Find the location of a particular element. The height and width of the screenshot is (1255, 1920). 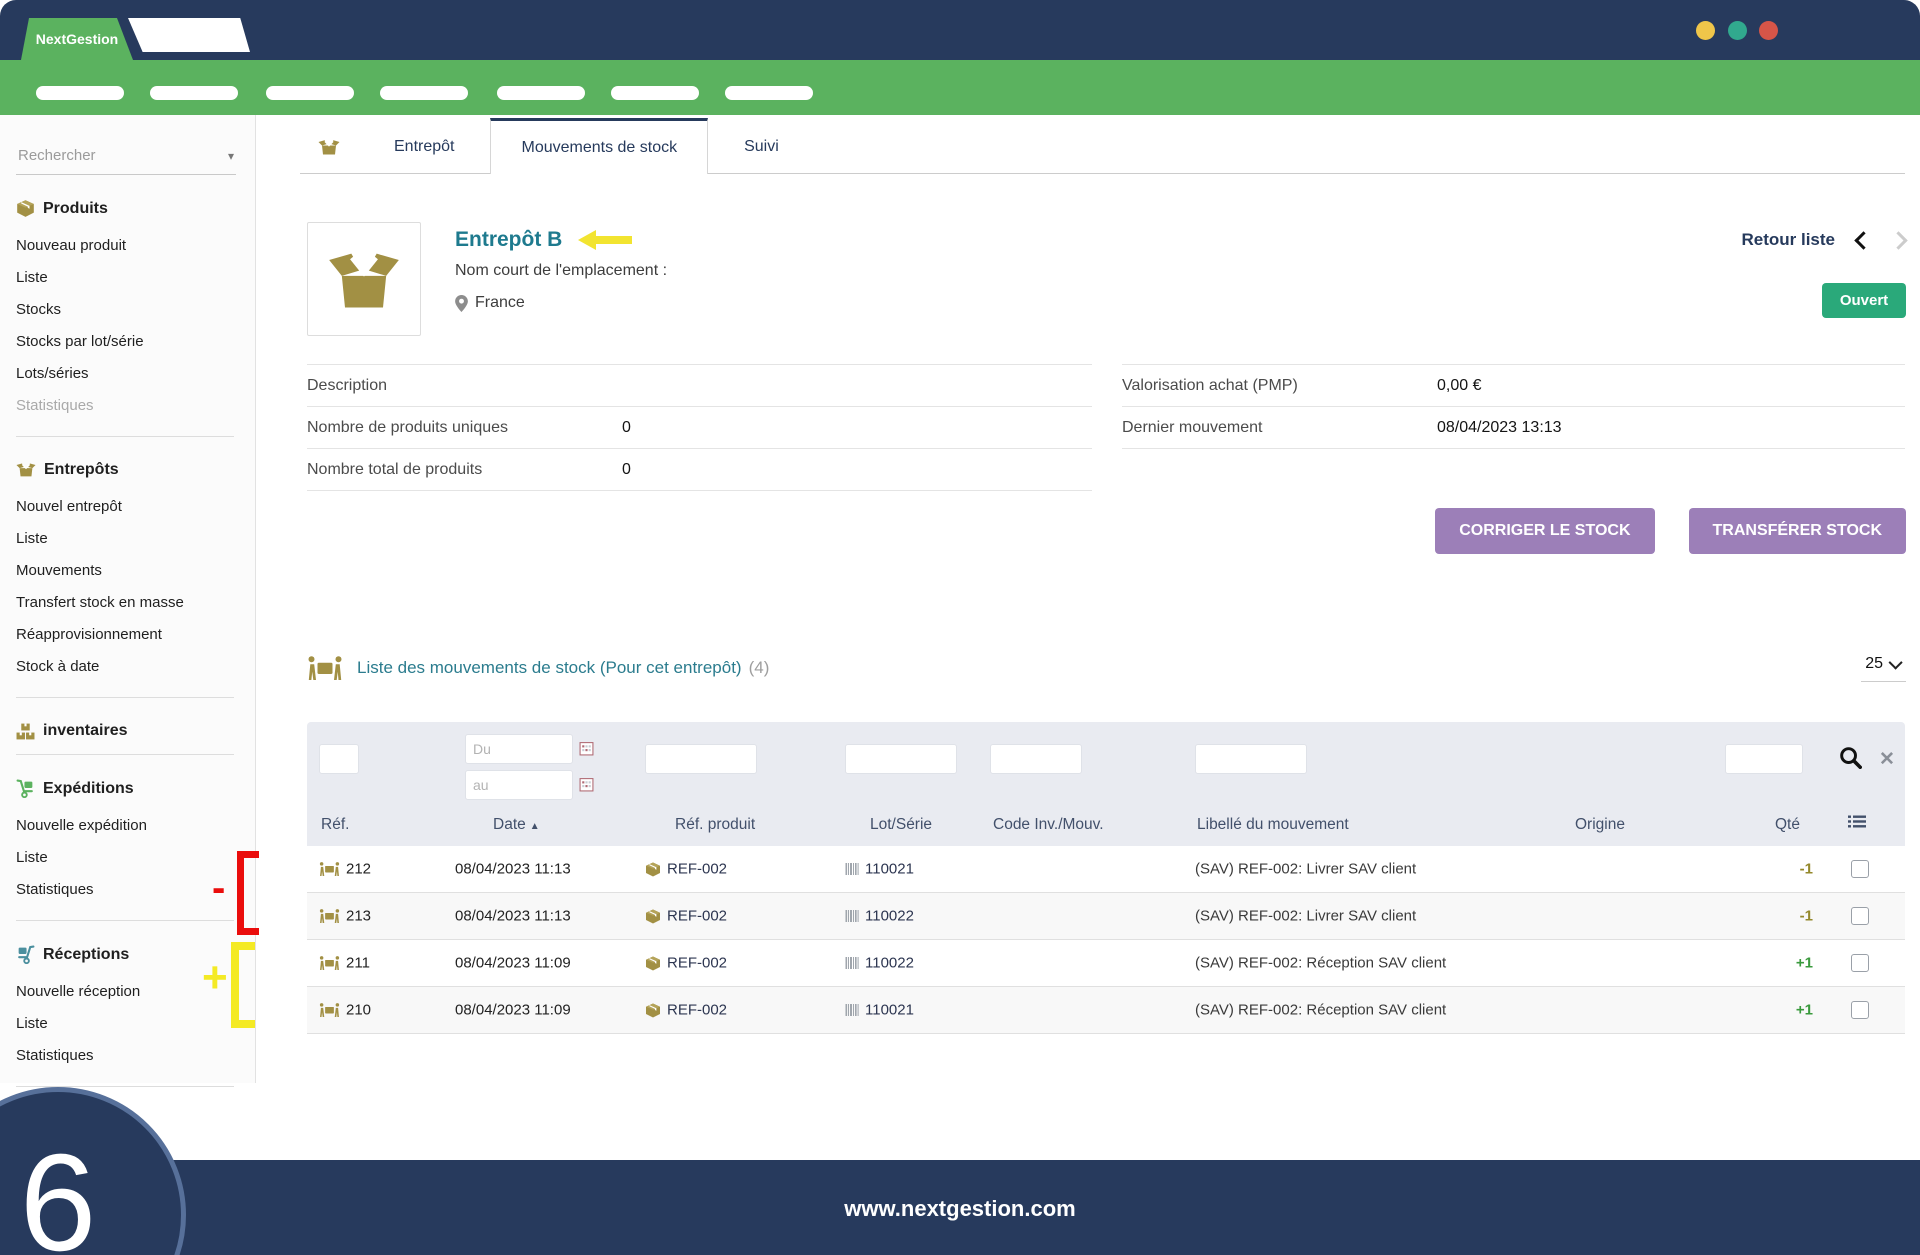

sidebar-section-entrepots: Entrepôts is located at coordinates (128, 470).